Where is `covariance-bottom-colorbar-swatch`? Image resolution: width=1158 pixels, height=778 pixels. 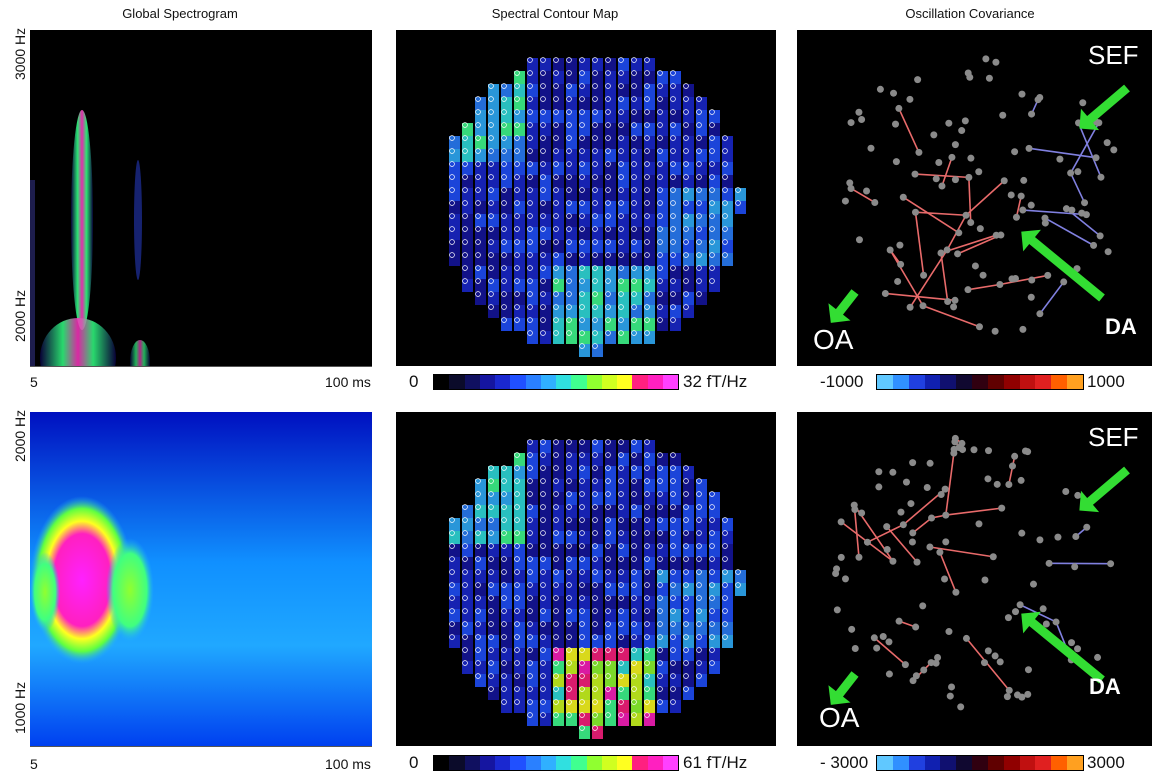
covariance-bottom-colorbar-swatch is located at coordinates (1059, 763).